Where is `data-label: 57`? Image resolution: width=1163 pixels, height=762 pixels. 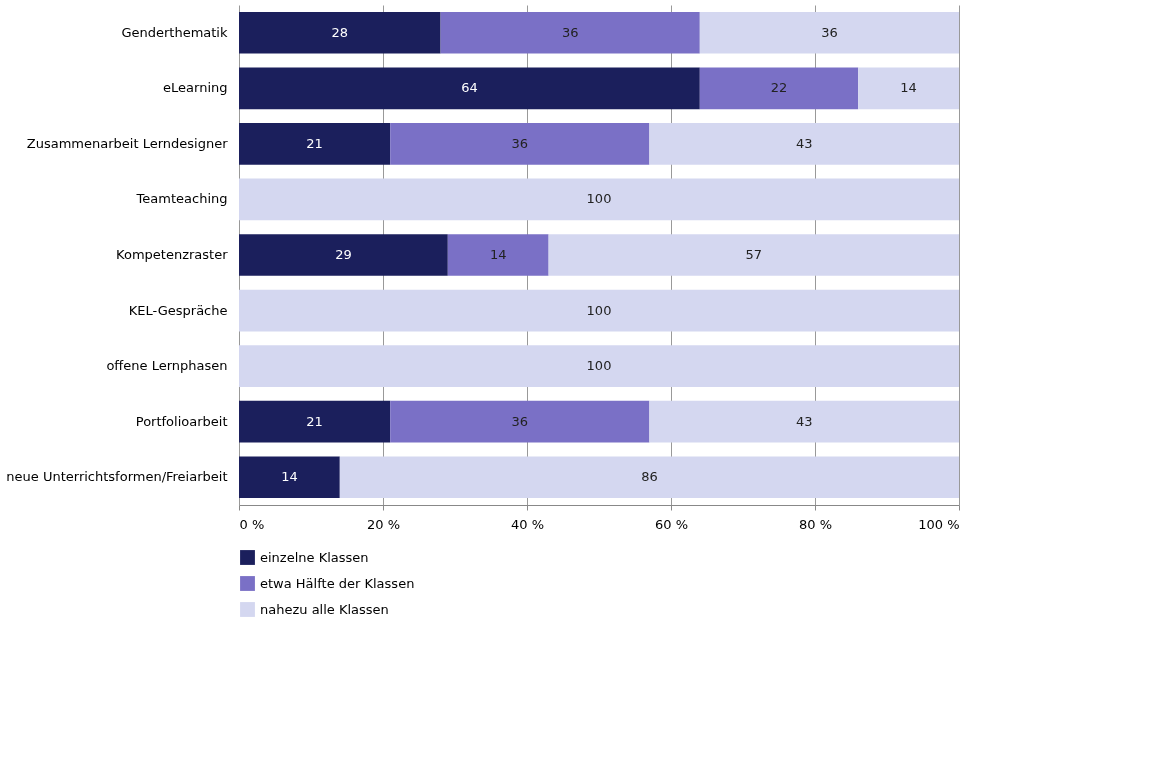 data-label: 57 is located at coordinates (754, 254).